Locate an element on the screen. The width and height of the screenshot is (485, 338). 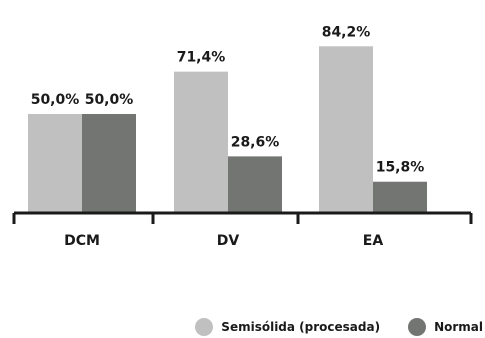
category-label-dv: DV is located at coordinates (228, 241).